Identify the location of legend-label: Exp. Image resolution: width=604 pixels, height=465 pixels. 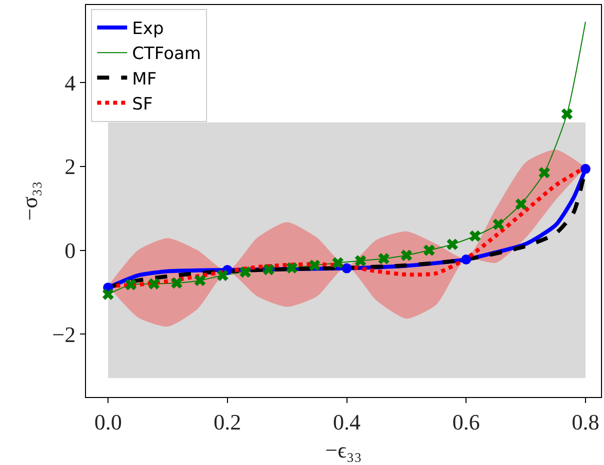
(148, 29).